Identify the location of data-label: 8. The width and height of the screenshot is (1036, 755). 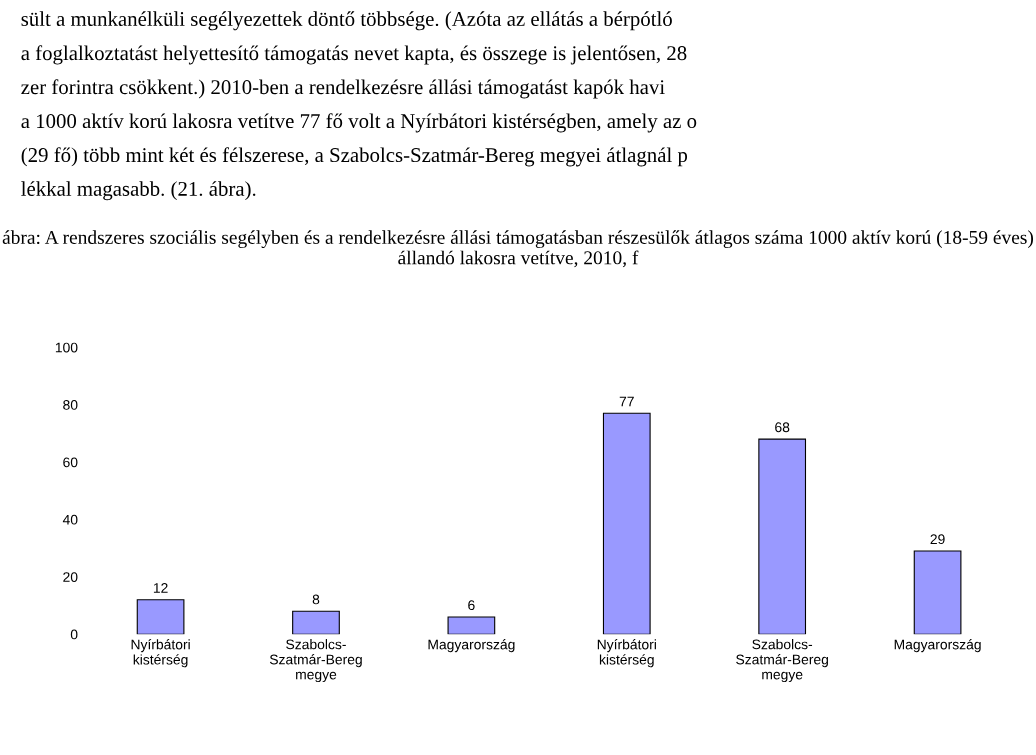
(316, 599).